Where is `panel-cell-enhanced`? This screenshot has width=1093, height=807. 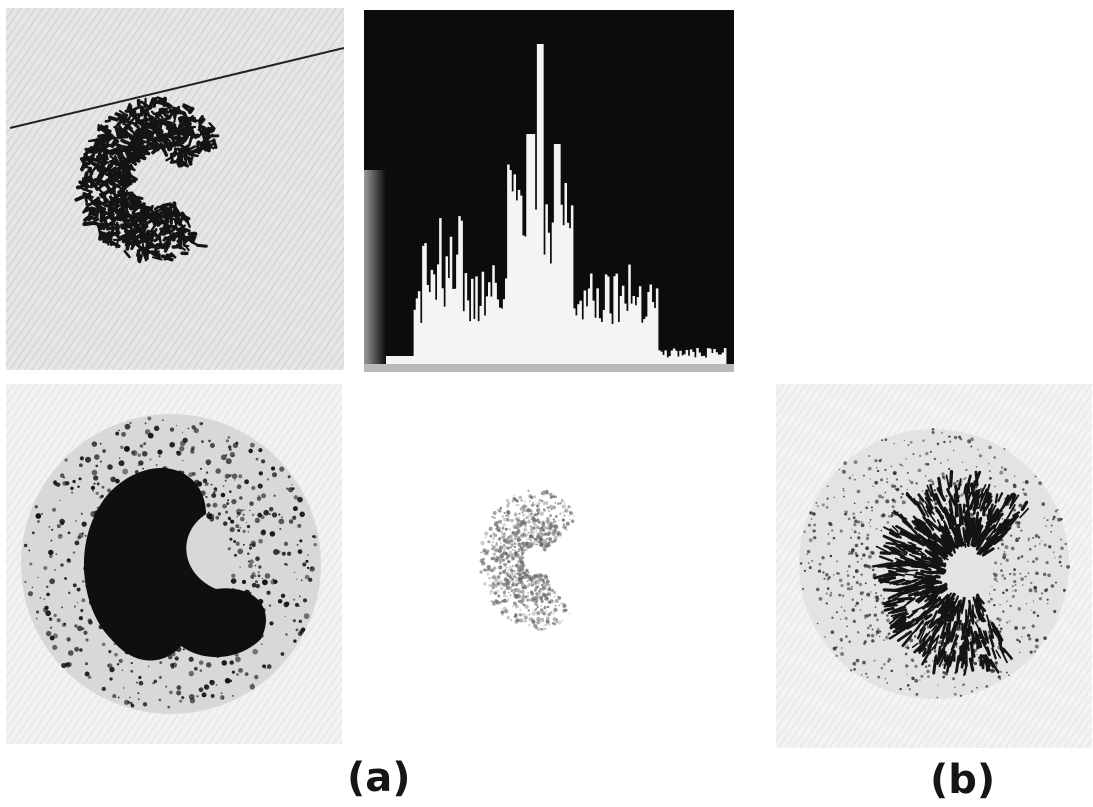
panel-cell-enhanced is located at coordinates (934, 566).